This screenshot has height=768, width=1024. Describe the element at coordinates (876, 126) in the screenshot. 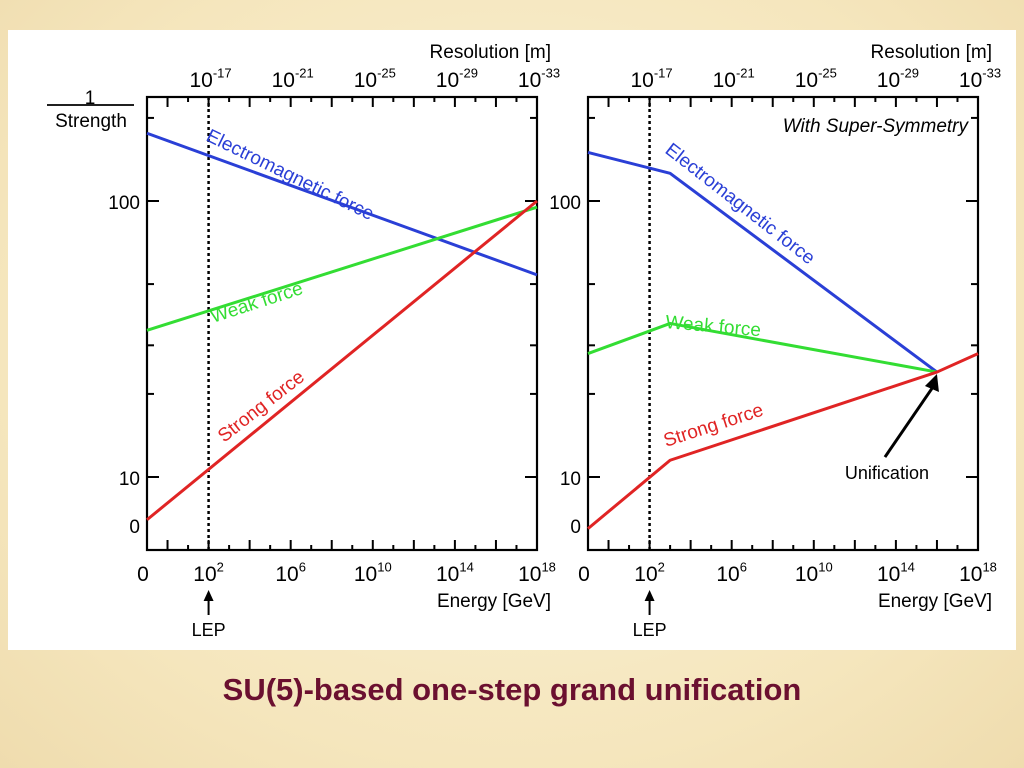

I see `panel-title: With Super-Symmetry` at that location.